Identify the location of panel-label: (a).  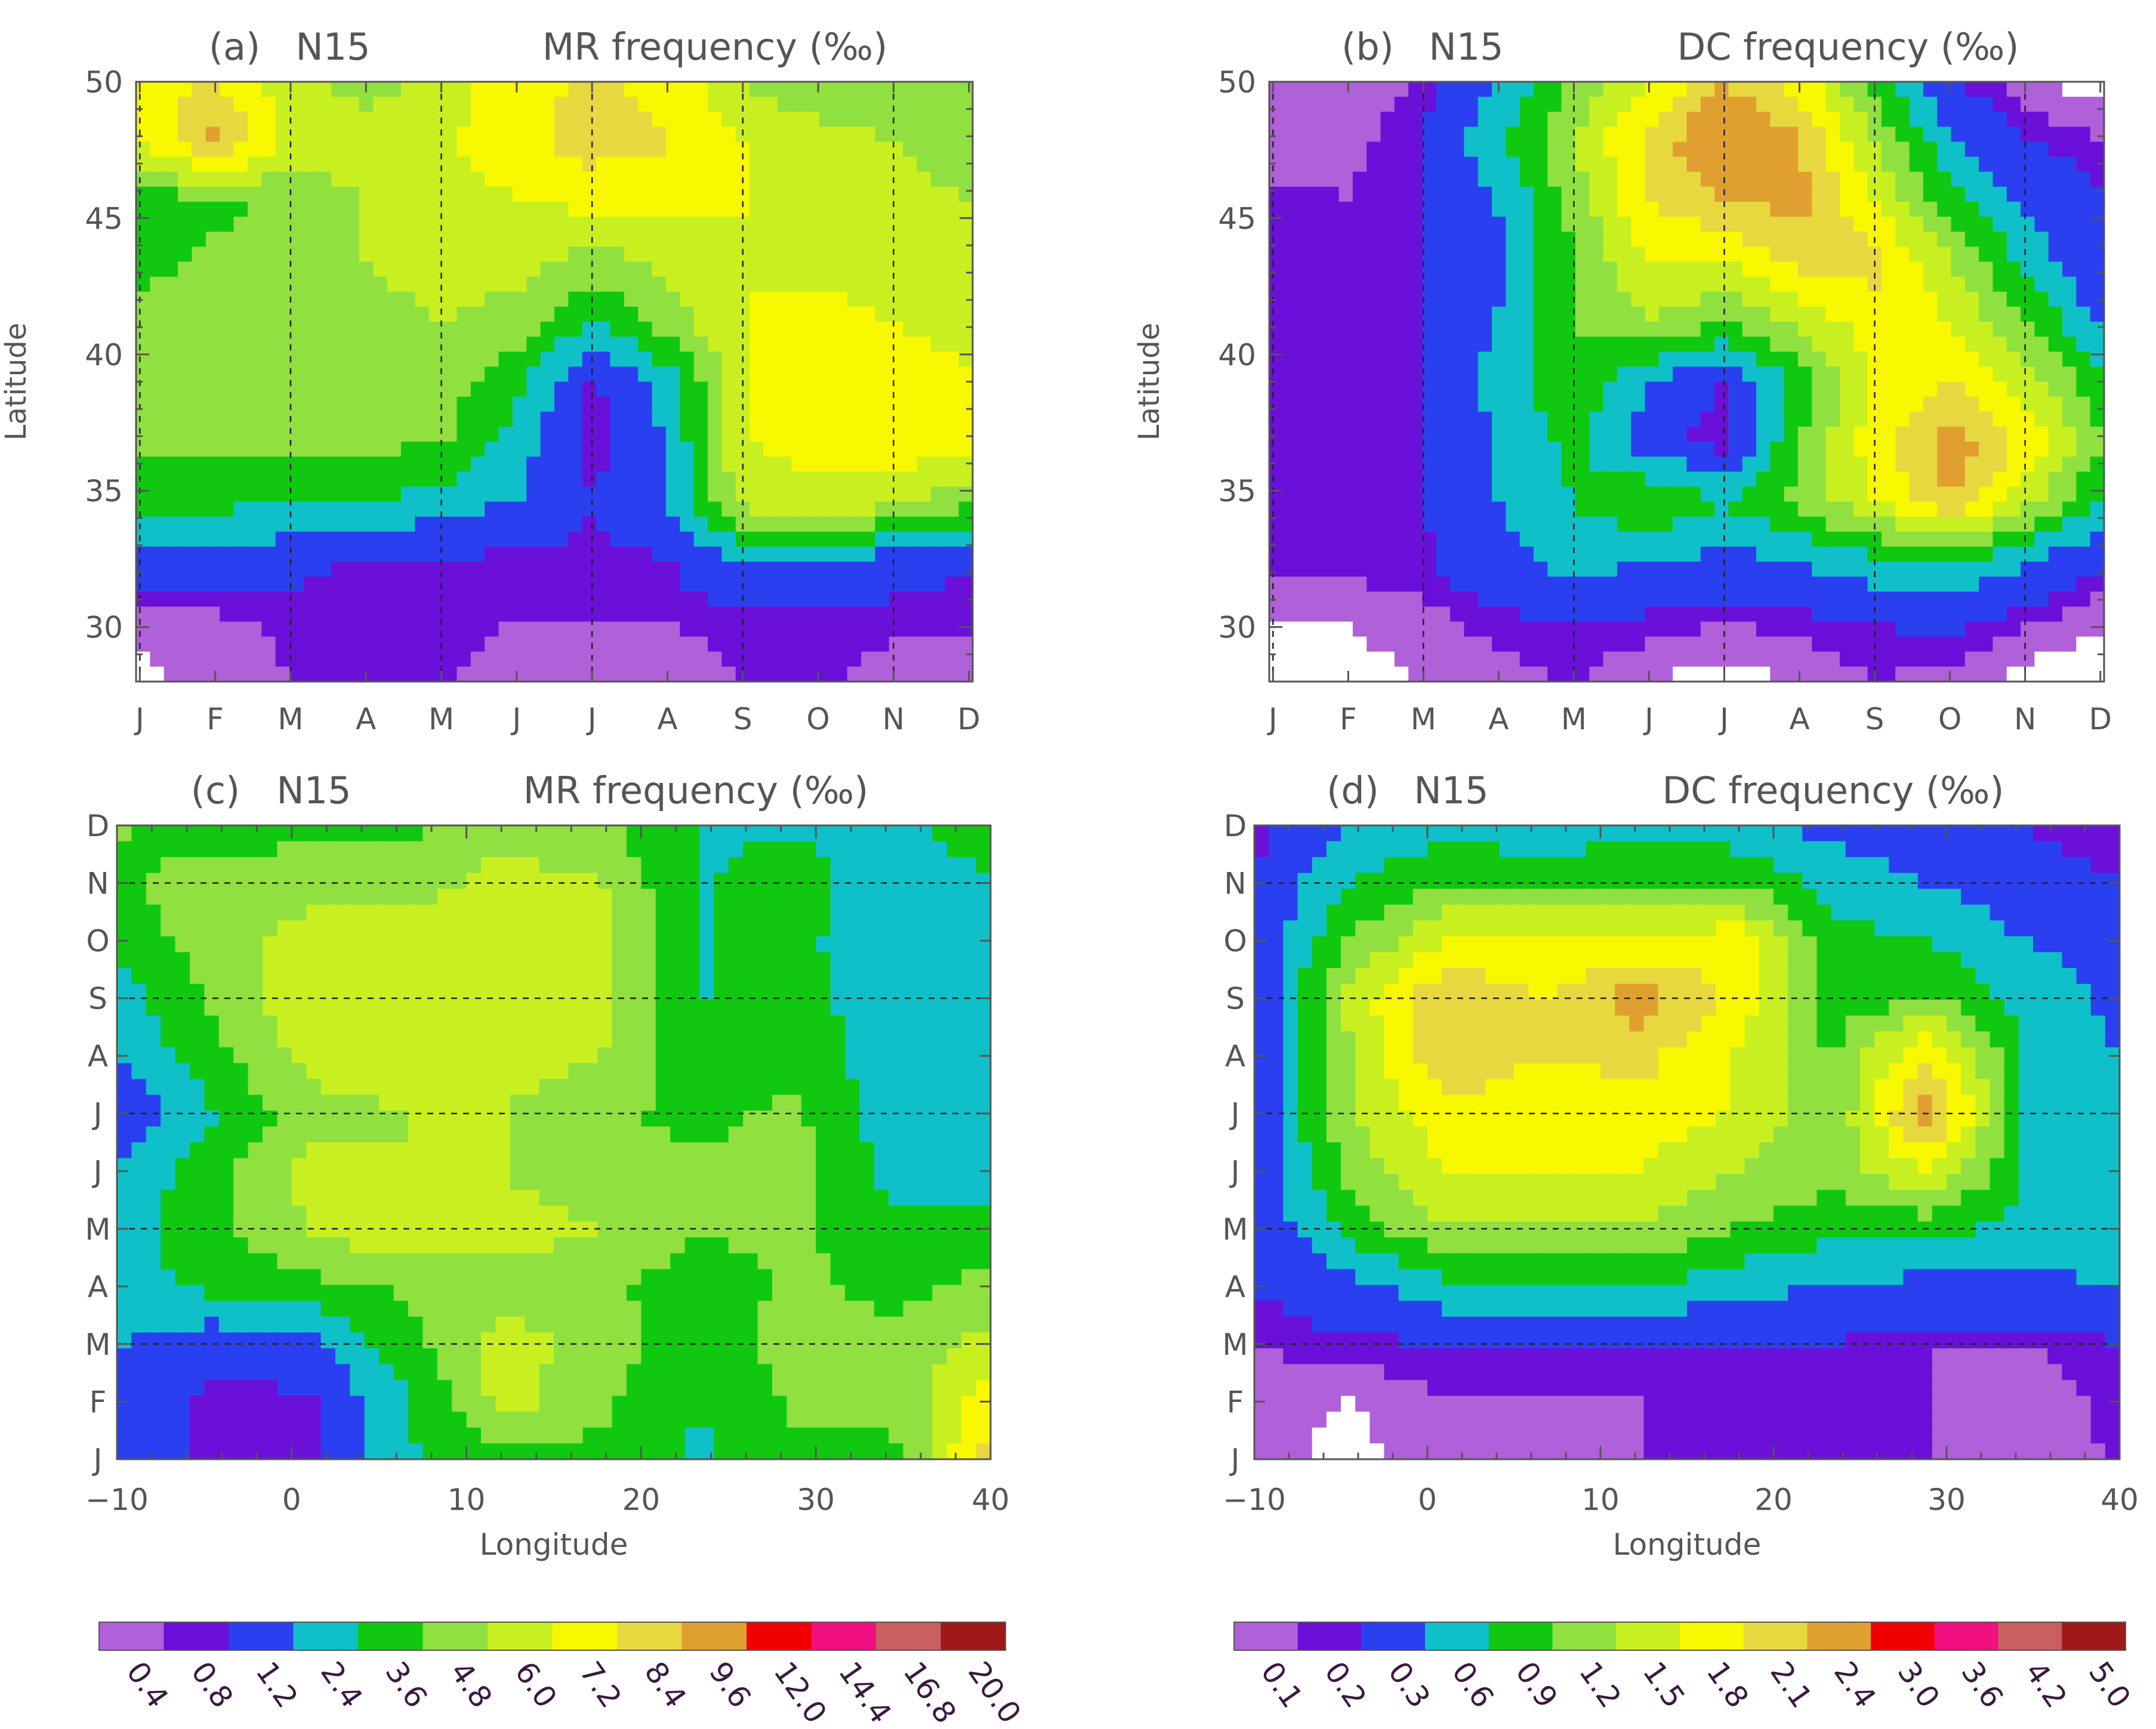
(235, 47).